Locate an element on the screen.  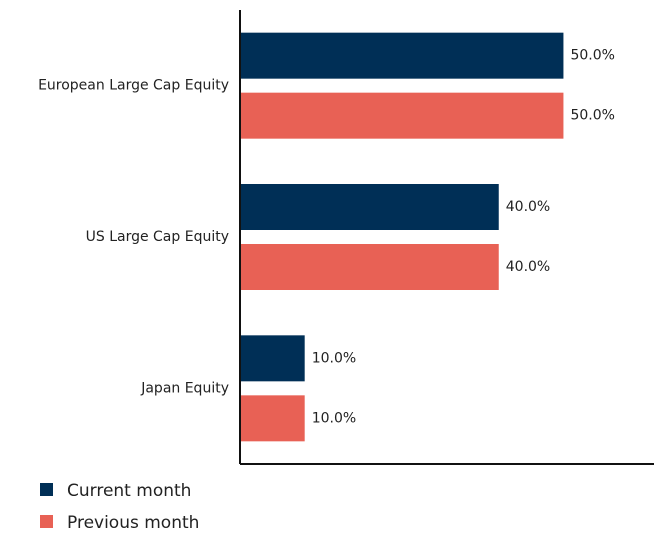
category-label: European Large Cap Equity is located at coordinates (133, 86).